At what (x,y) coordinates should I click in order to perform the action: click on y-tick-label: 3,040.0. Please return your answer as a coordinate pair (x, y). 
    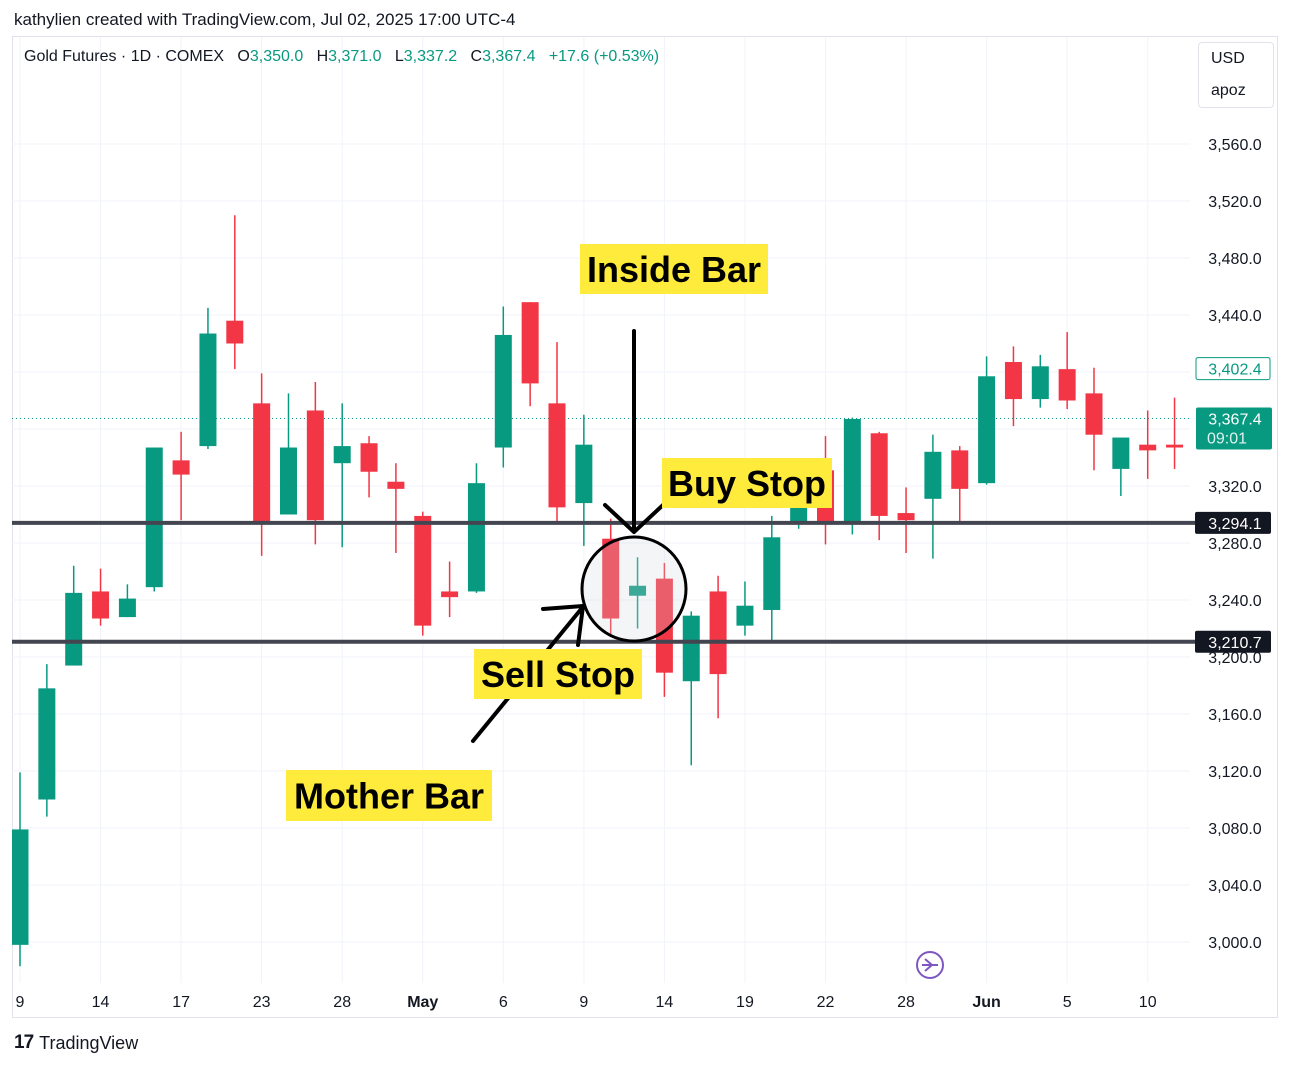
    Looking at the image, I should click on (1234, 886).